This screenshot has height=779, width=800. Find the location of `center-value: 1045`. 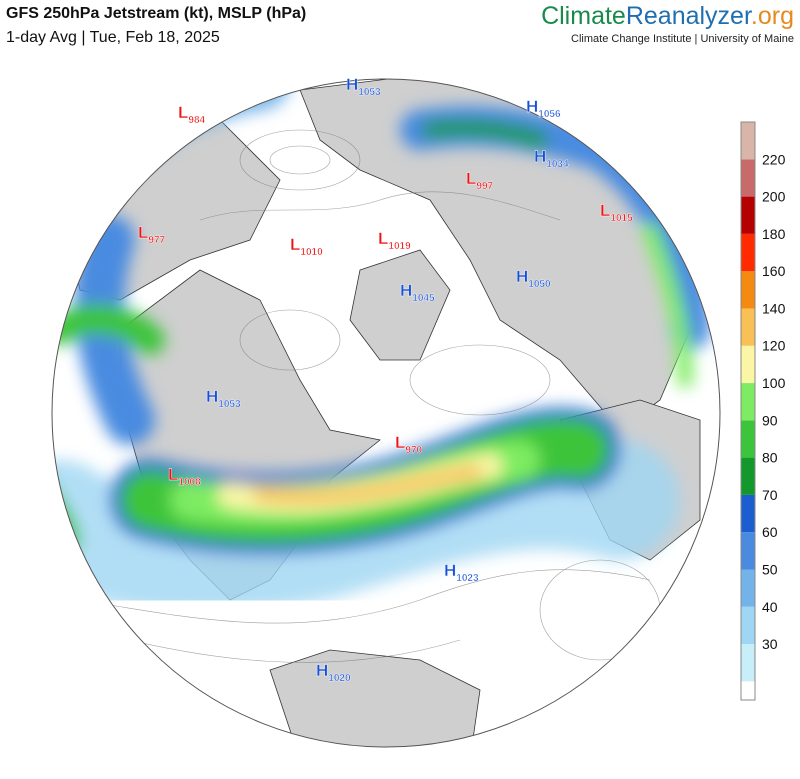

center-value: 1045 is located at coordinates (423, 298).